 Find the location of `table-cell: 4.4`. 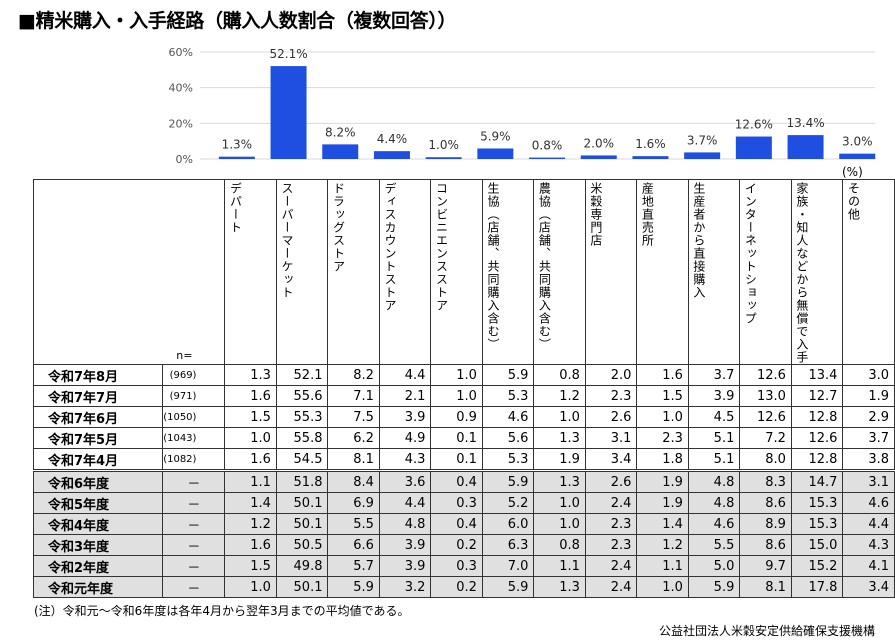

table-cell: 4.4 is located at coordinates (405, 375).